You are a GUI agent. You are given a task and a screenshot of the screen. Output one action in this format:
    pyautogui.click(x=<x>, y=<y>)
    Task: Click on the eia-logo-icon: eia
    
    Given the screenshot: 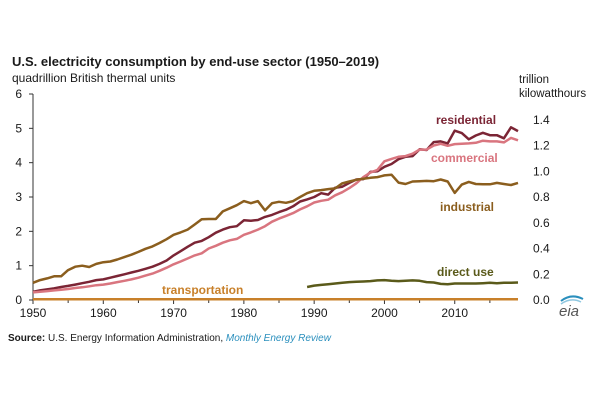 What is the action you would take?
    pyautogui.click(x=571, y=307)
    